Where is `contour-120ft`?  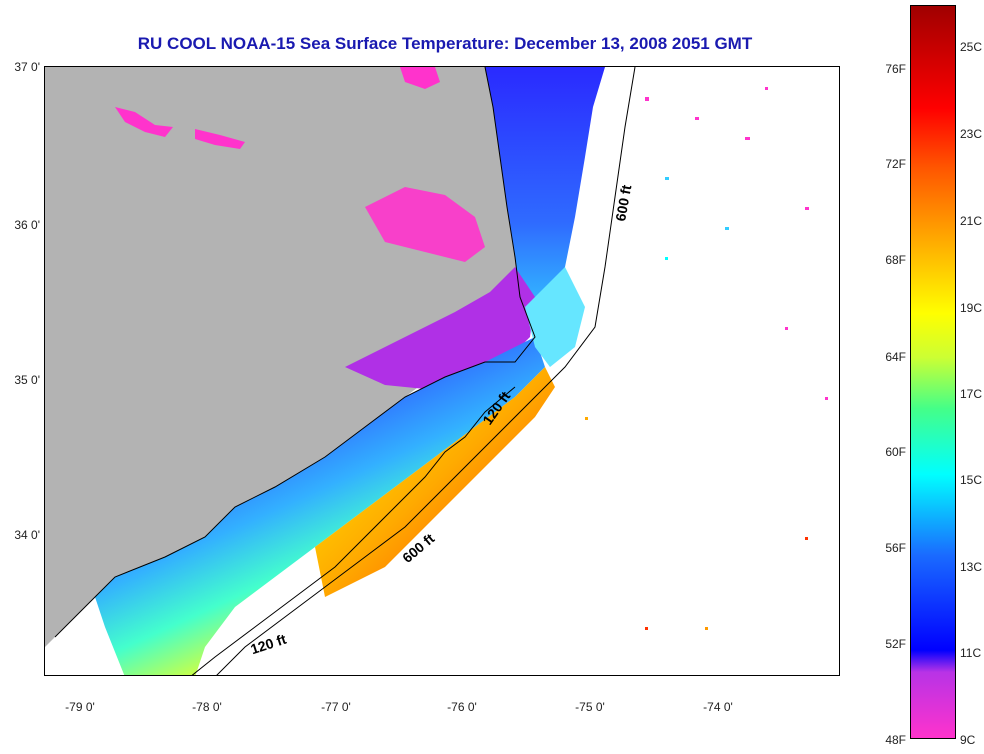
contour-120ft is located at coordinates (353, 530).